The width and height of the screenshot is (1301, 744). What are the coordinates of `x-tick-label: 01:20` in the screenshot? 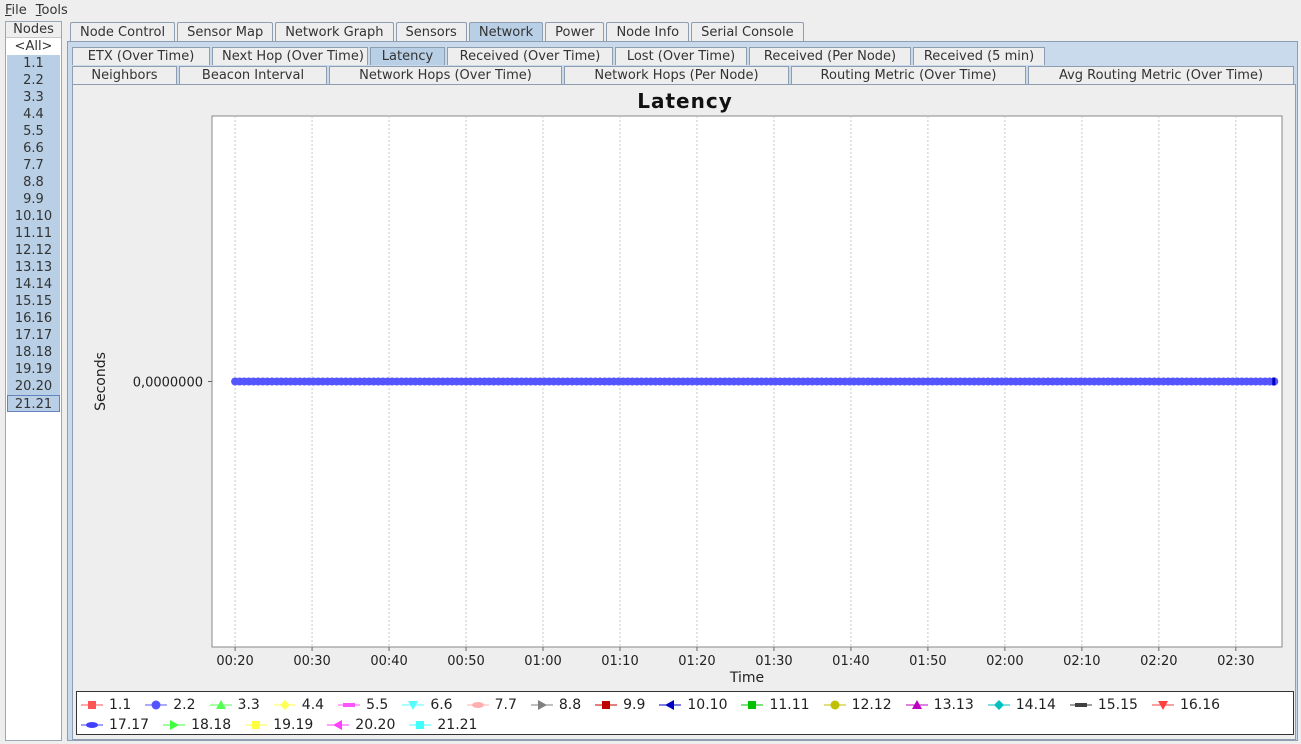 It's located at (696, 661).